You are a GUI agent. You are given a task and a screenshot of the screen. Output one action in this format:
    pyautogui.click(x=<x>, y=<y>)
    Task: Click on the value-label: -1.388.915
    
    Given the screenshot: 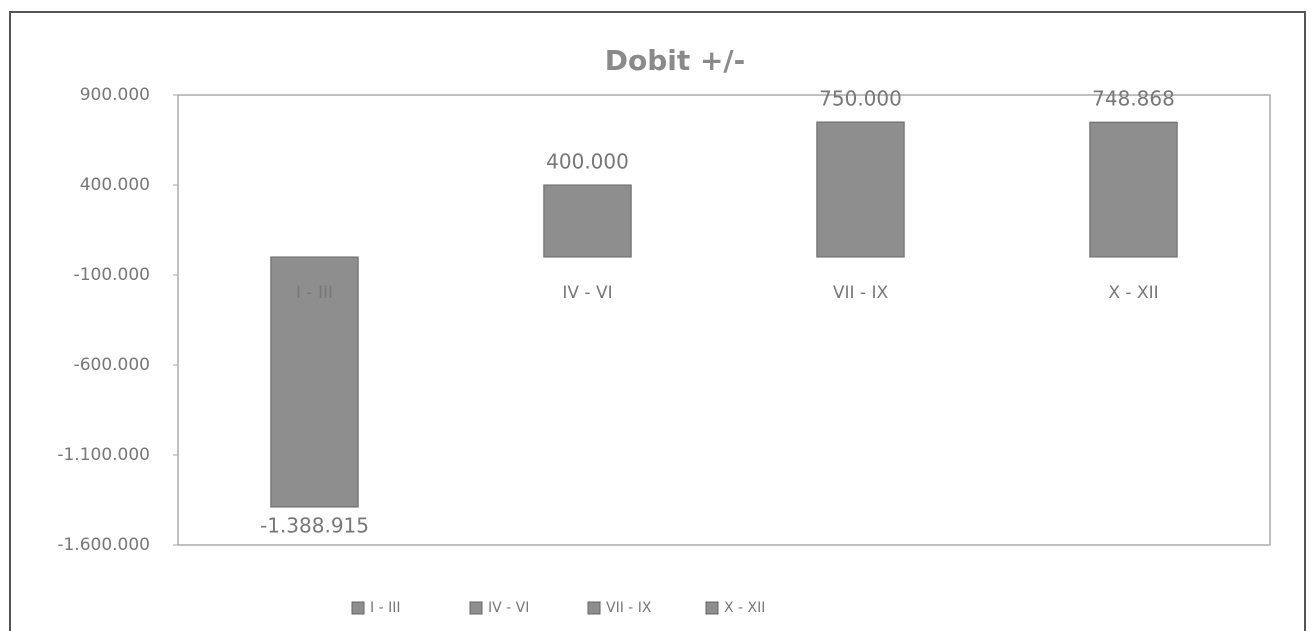 What is the action you would take?
    pyautogui.click(x=314, y=526)
    